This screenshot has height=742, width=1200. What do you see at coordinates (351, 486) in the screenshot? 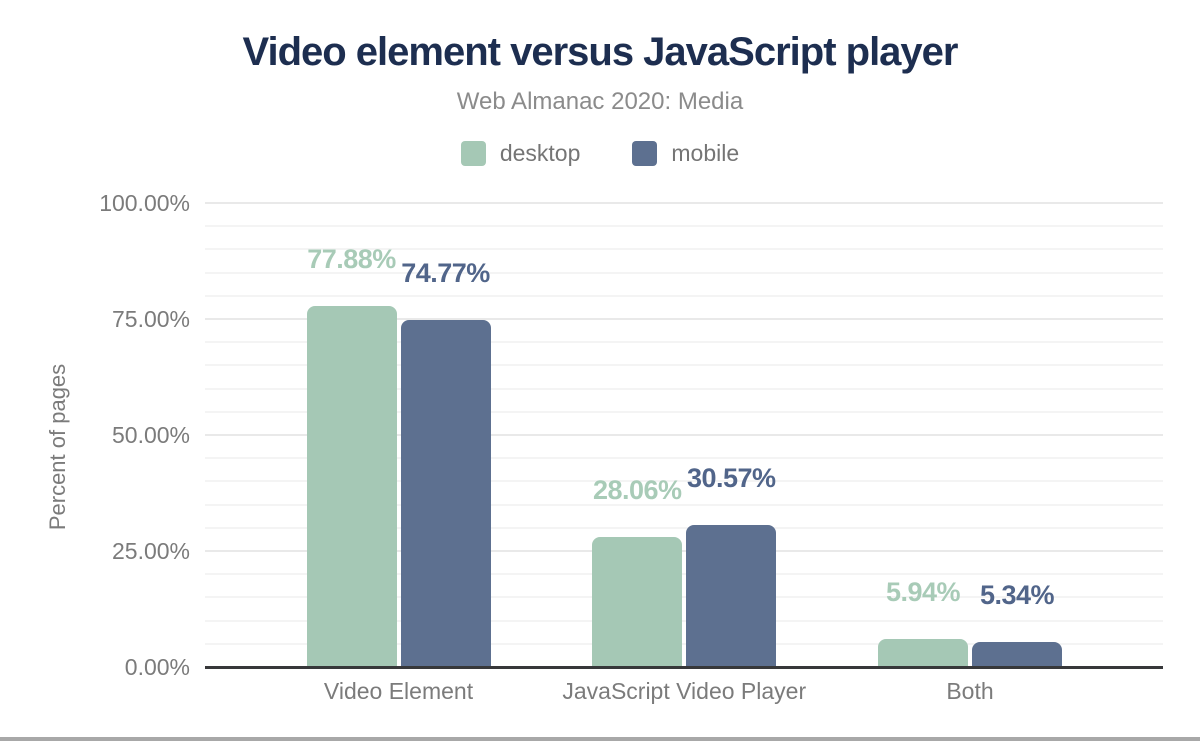
I see `bar-desktop-video-element` at bounding box center [351, 486].